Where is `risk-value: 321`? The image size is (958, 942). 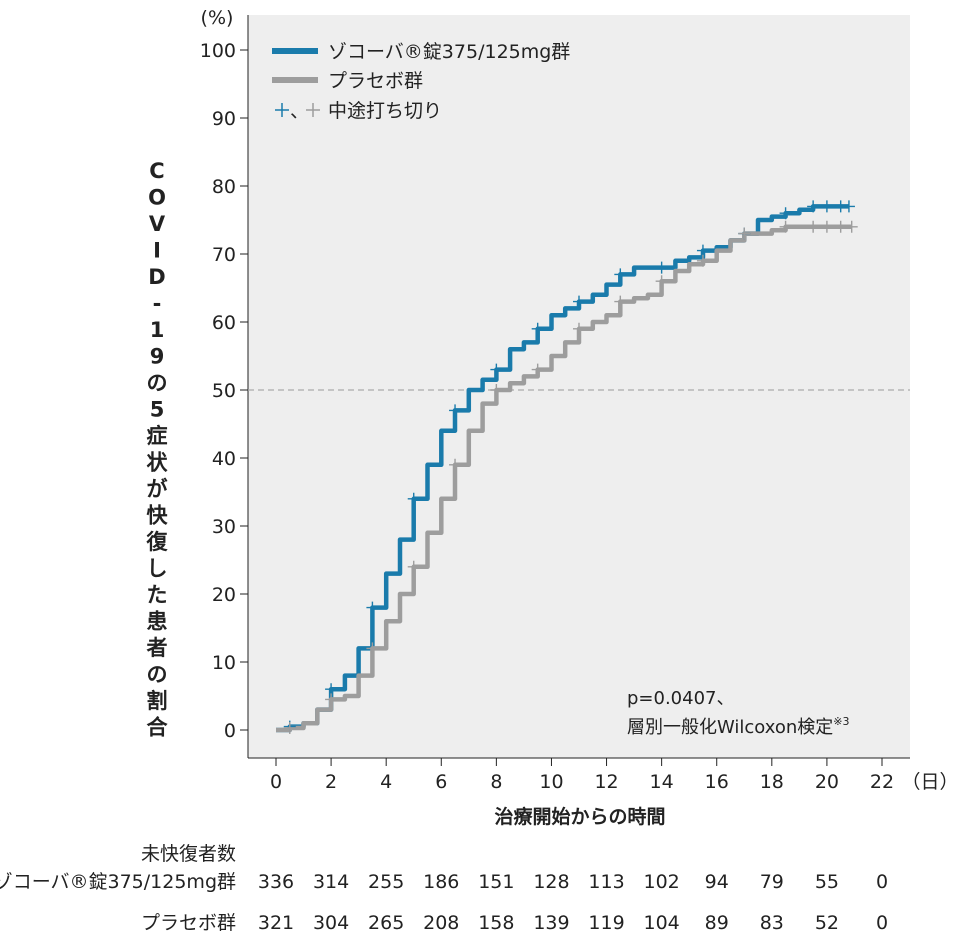
risk-value: 321 is located at coordinates (276, 923).